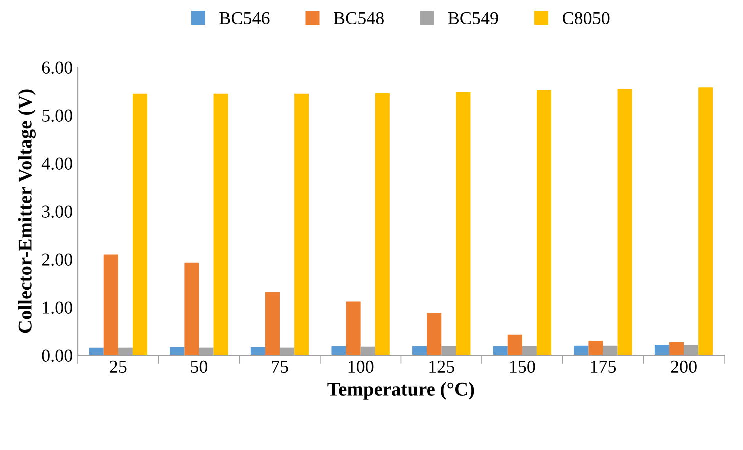 This screenshot has height=450, width=743. What do you see at coordinates (586, 18) in the screenshot?
I see `legend-label: C8050` at bounding box center [586, 18].